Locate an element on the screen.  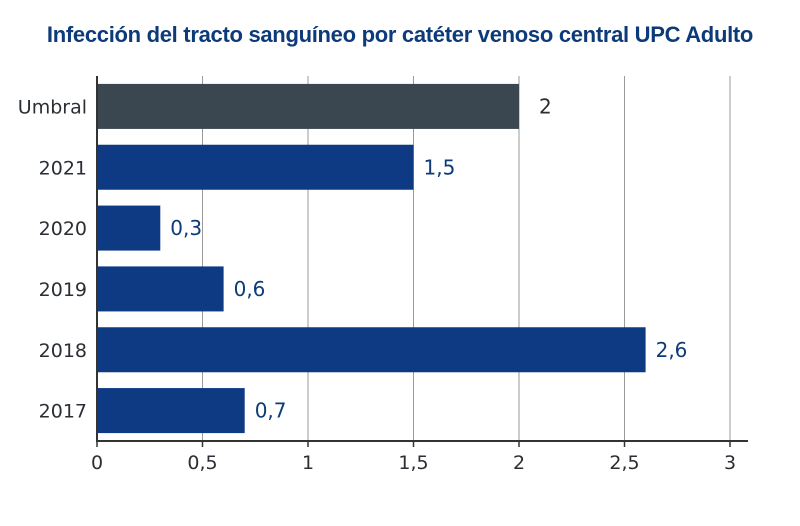
data-label-2019: 0,6 is located at coordinates (250, 289).